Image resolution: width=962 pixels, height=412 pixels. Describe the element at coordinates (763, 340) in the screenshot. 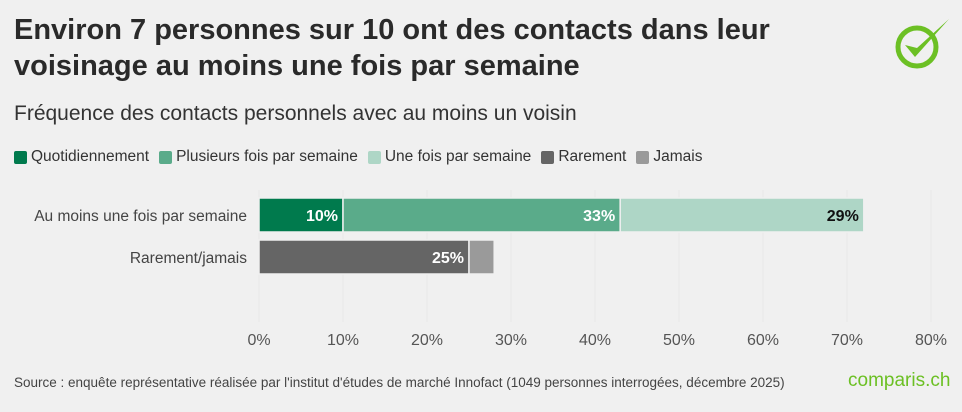

I see `x-tick-label: 60%` at that location.